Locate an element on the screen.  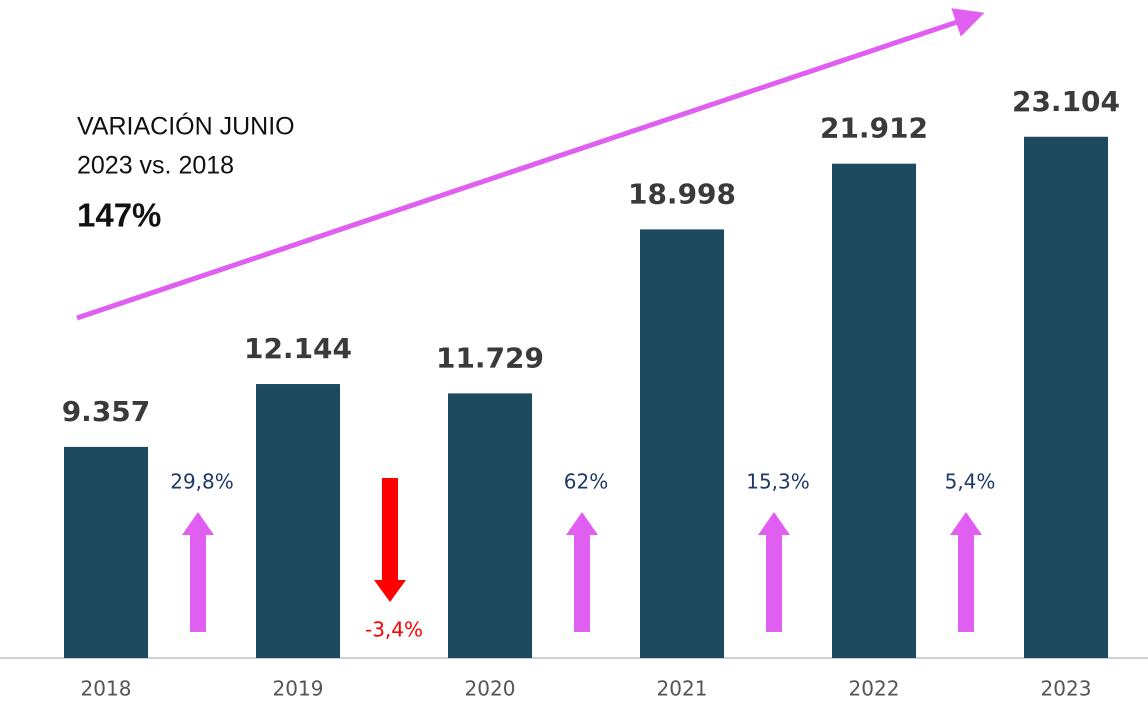
value-label: 23.104 is located at coordinates (1066, 101).